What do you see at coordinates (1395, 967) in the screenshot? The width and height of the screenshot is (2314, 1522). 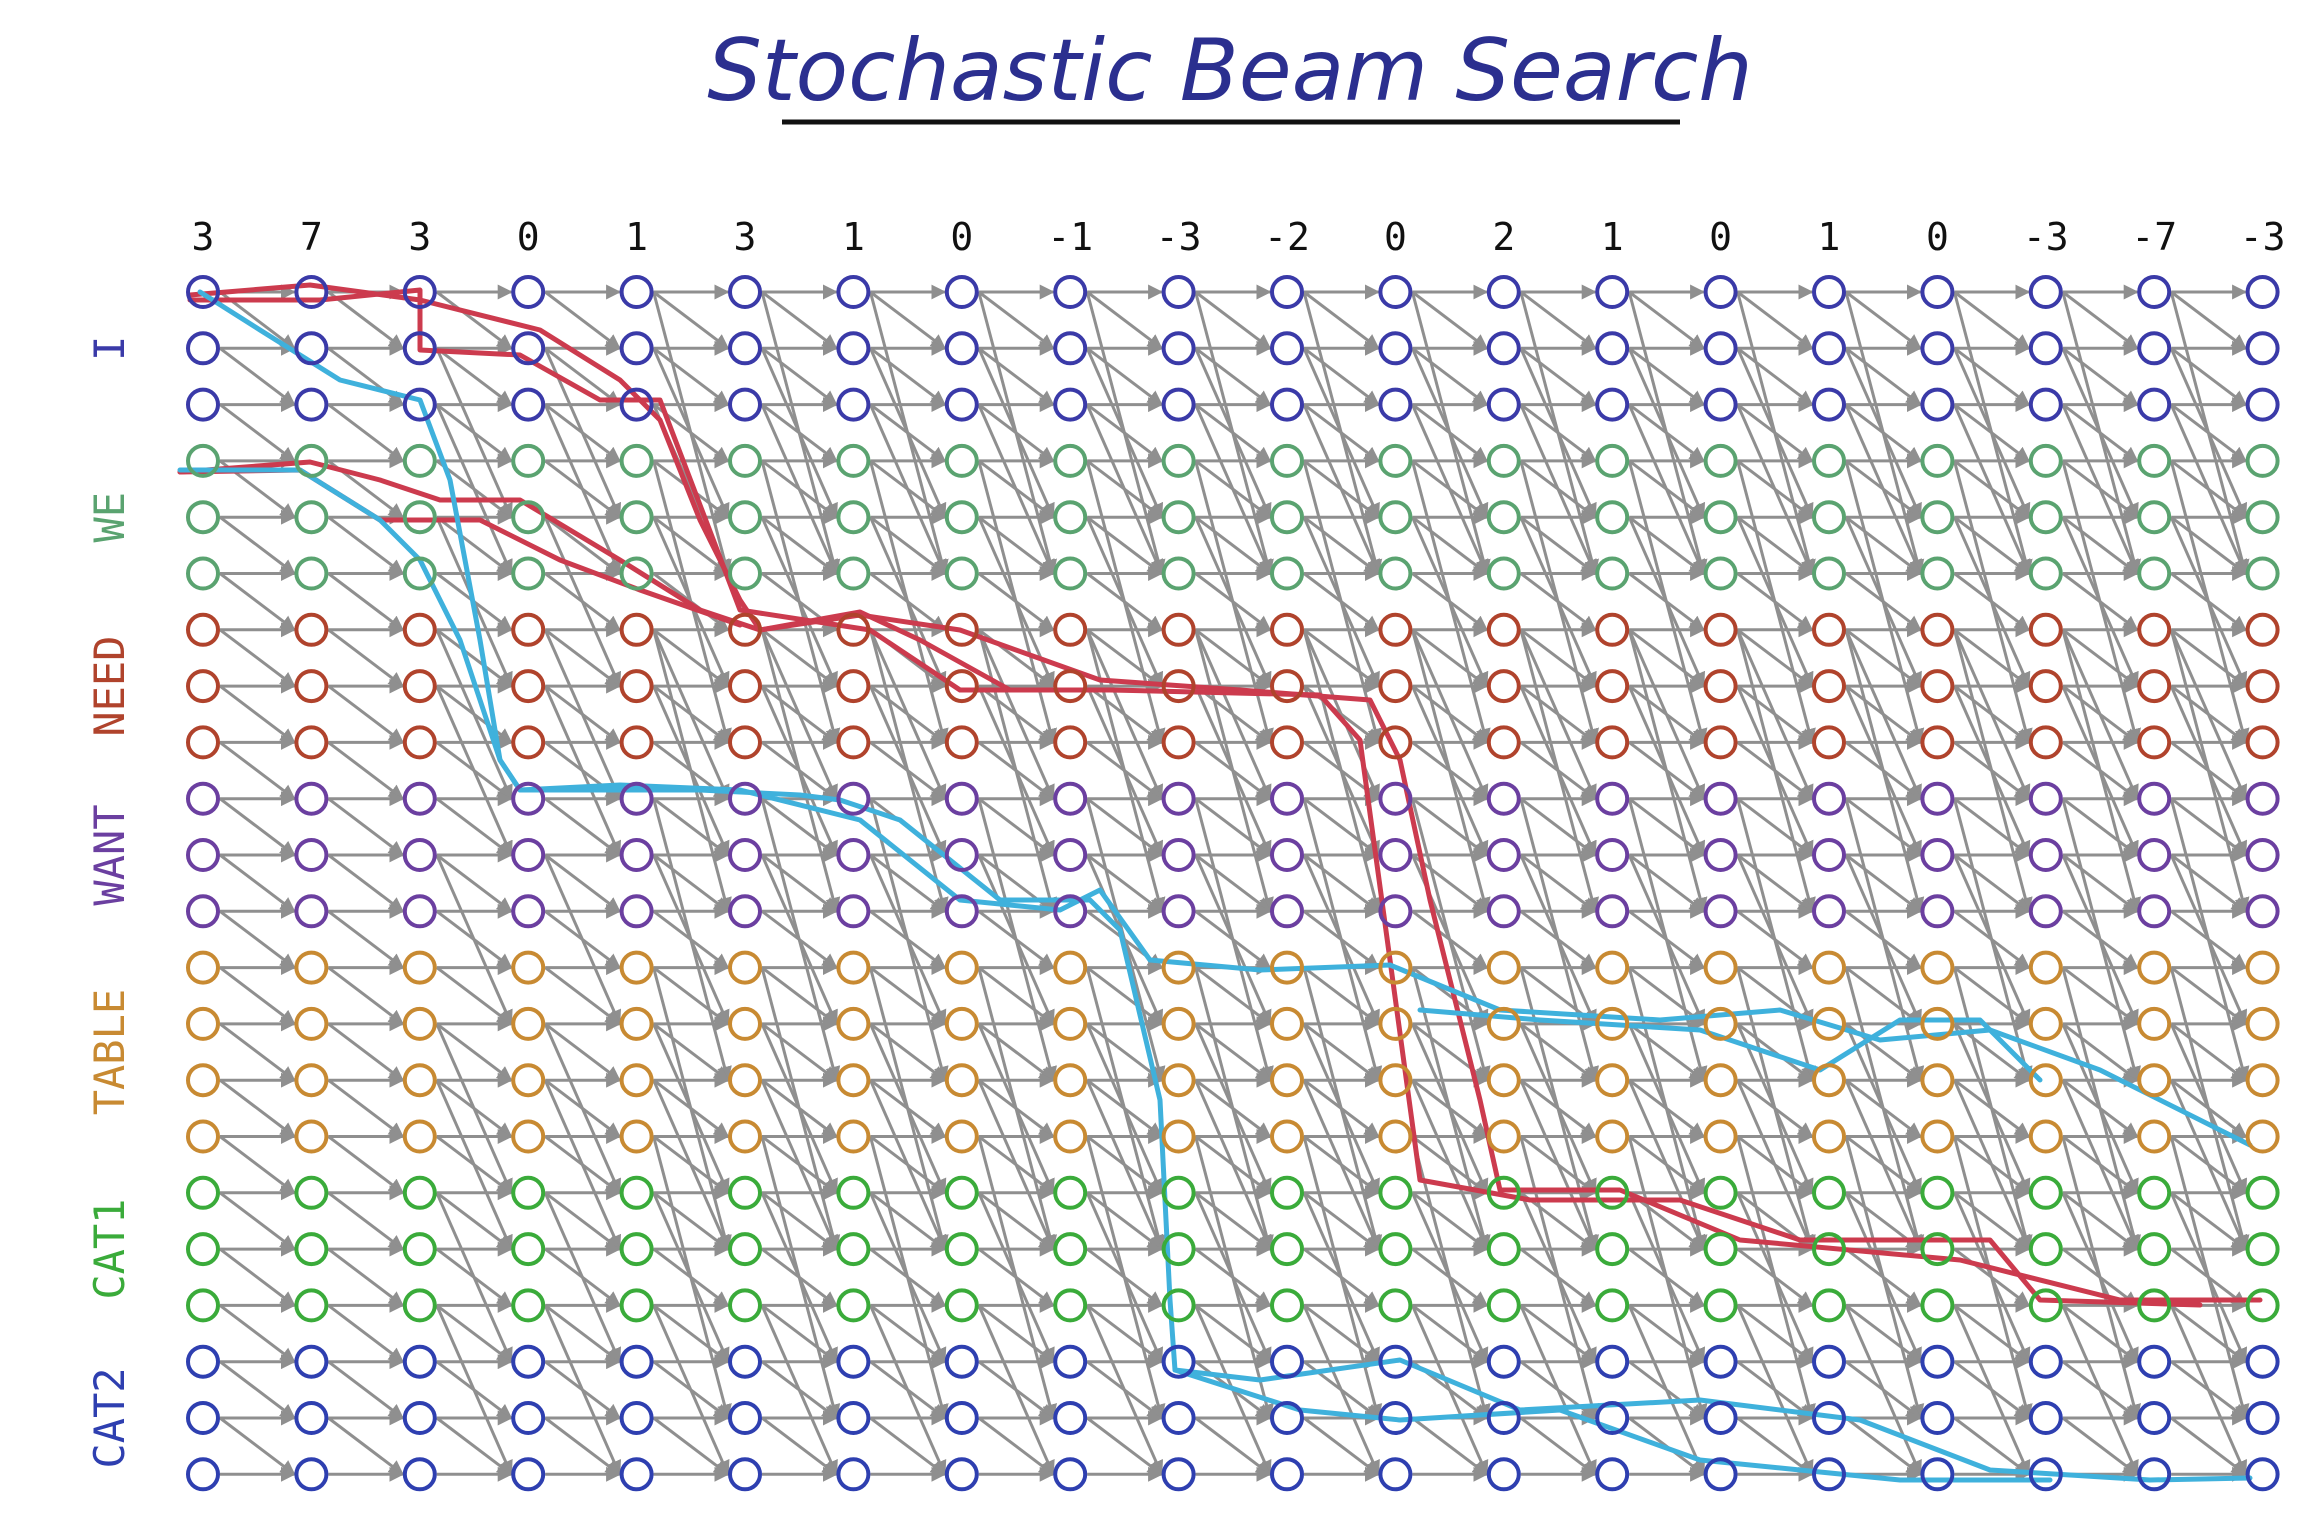 I see `state-node-c11-r12` at bounding box center [1395, 967].